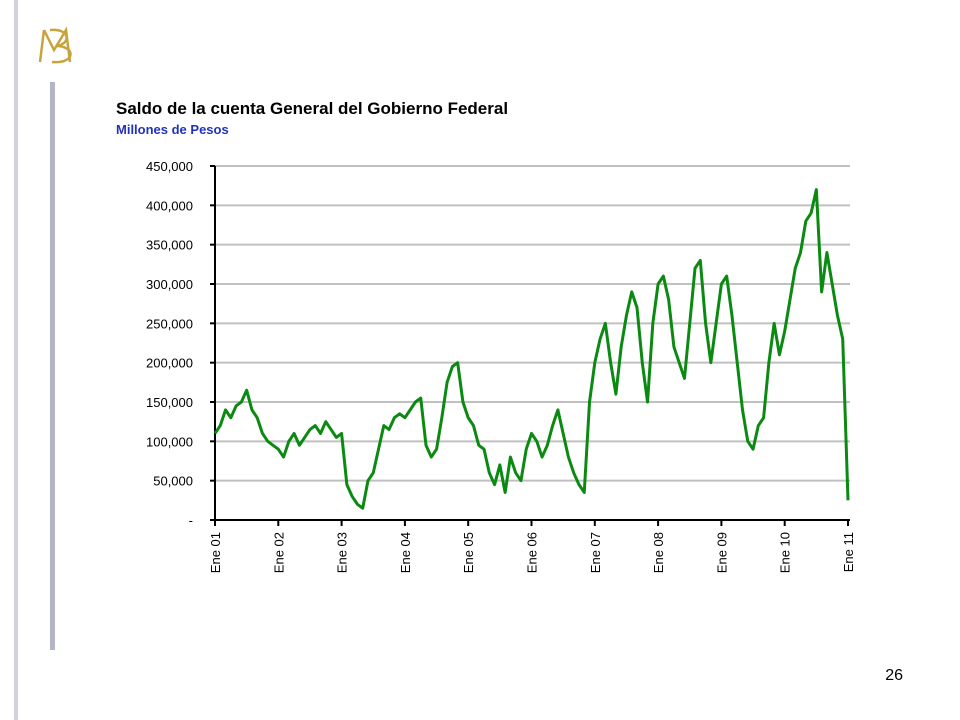 This screenshot has height=720, width=960. I want to click on y-tick-label: 400,000, so click(169, 205).